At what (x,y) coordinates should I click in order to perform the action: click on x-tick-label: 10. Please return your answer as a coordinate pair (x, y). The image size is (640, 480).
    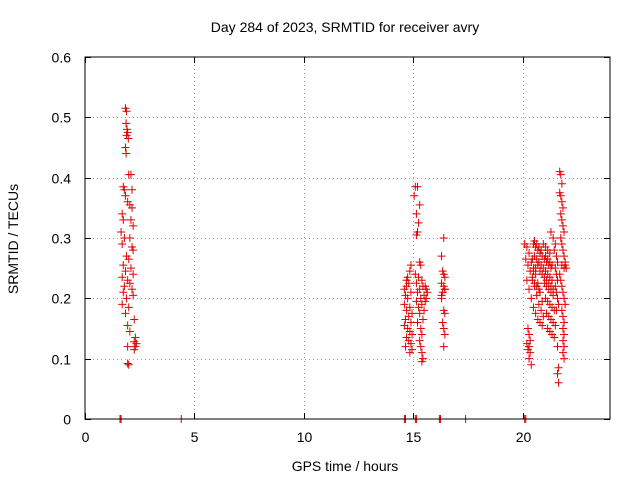
    Looking at the image, I should click on (305, 437).